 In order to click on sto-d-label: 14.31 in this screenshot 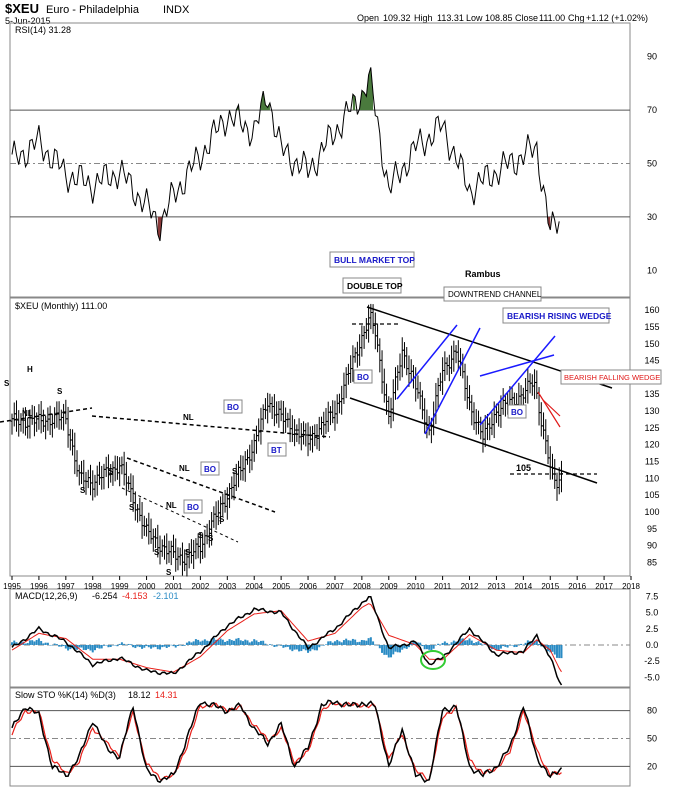, I will do `click(166, 695)`.